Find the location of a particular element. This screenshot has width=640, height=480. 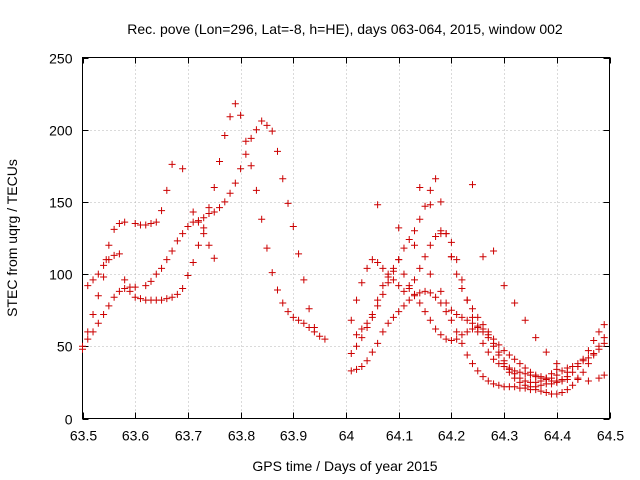

x-tick-label: 64.1 is located at coordinates (399, 436).